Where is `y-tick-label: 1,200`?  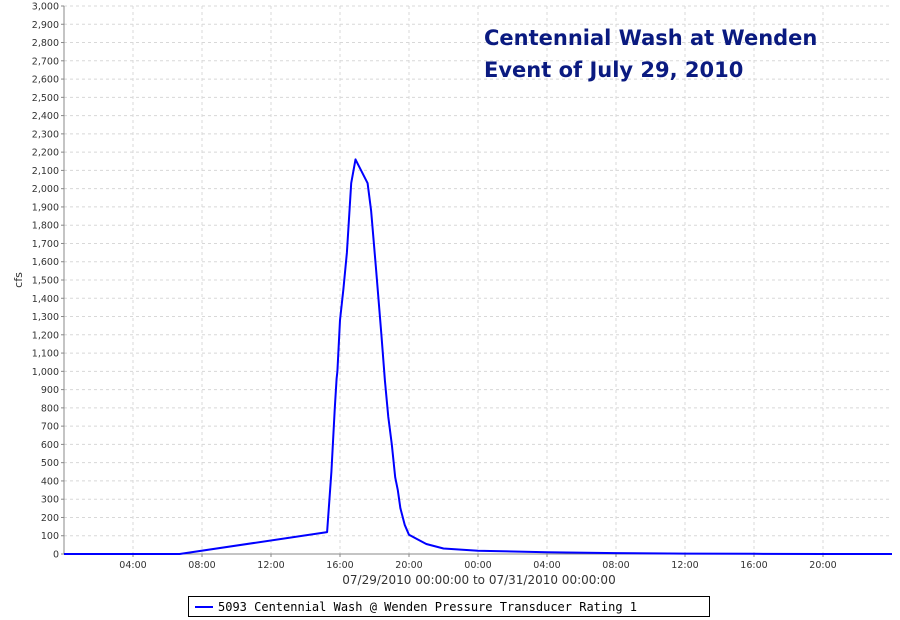 y-tick-label: 1,200 is located at coordinates (45, 335).